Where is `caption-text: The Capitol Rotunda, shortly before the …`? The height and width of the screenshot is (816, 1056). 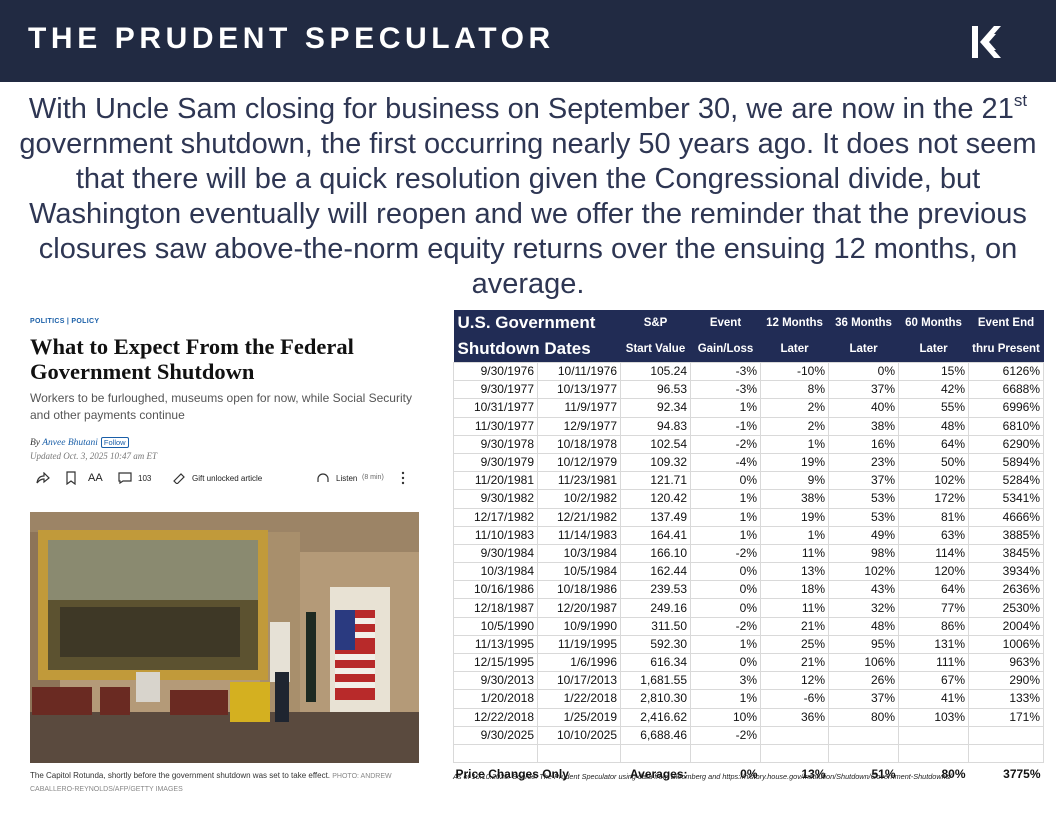
caption-text: The Capitol Rotunda, shortly before the … is located at coordinates (180, 775).